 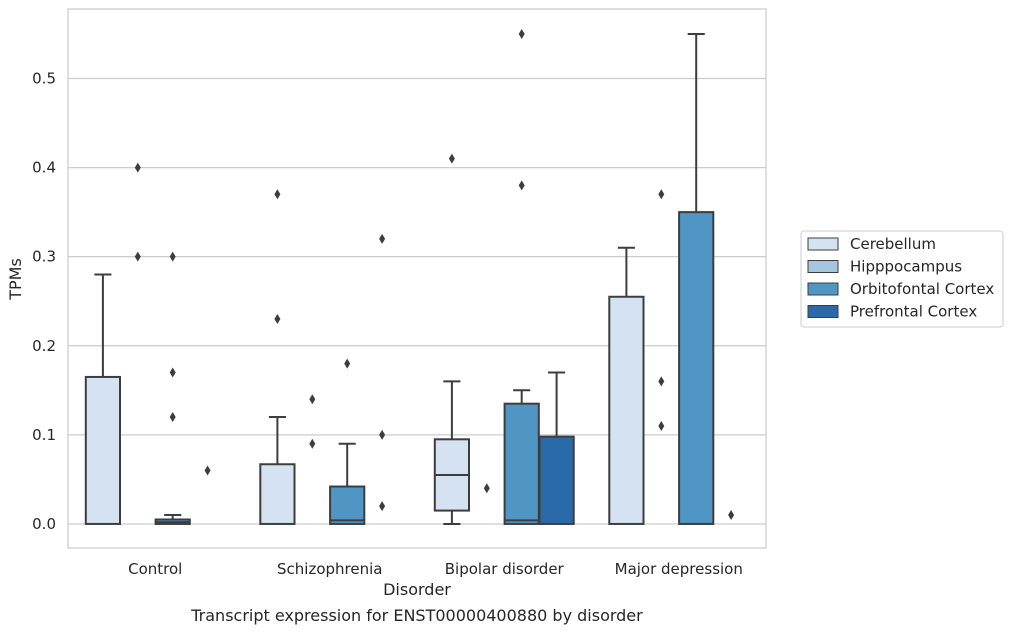 I want to click on y-tick-label: 0.5, so click(x=44, y=78).